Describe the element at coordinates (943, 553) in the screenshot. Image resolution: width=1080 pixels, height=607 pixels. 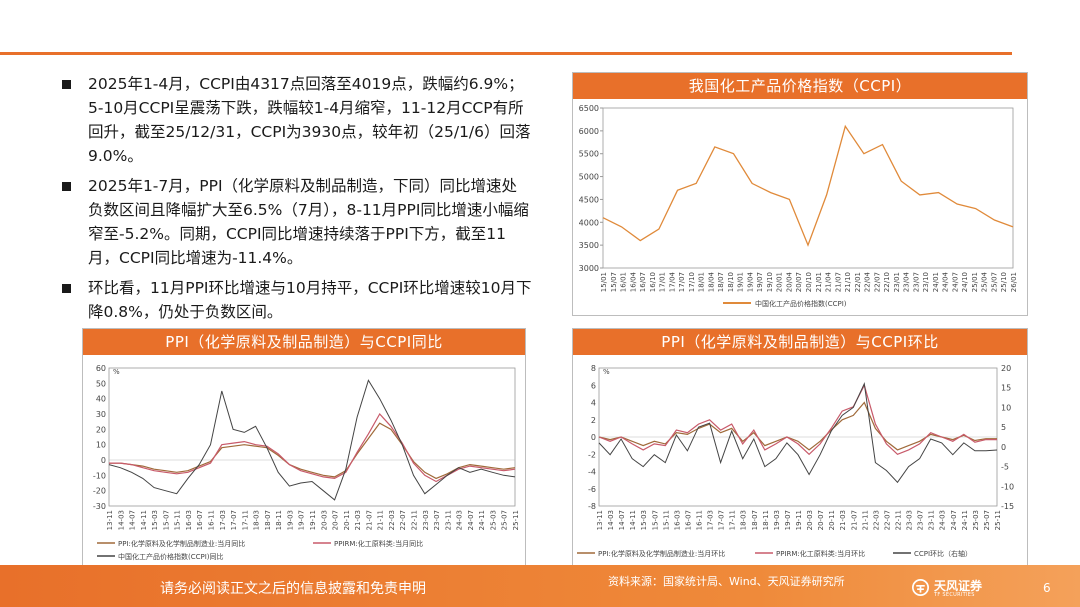
I see `legend-label: CCPI环比（右轴）` at that location.